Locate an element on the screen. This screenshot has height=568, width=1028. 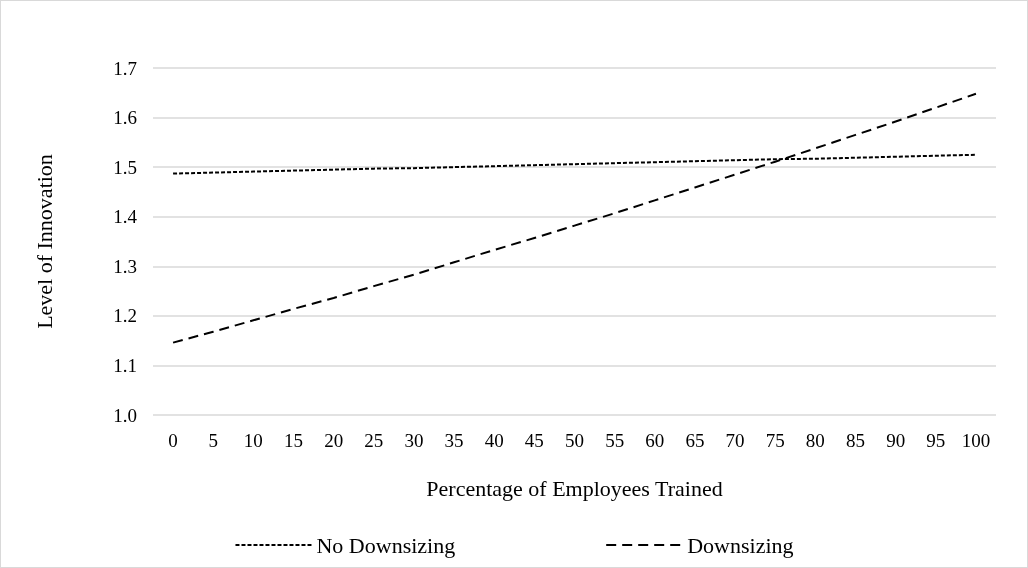
x-tick-label: 90 is located at coordinates (896, 440).